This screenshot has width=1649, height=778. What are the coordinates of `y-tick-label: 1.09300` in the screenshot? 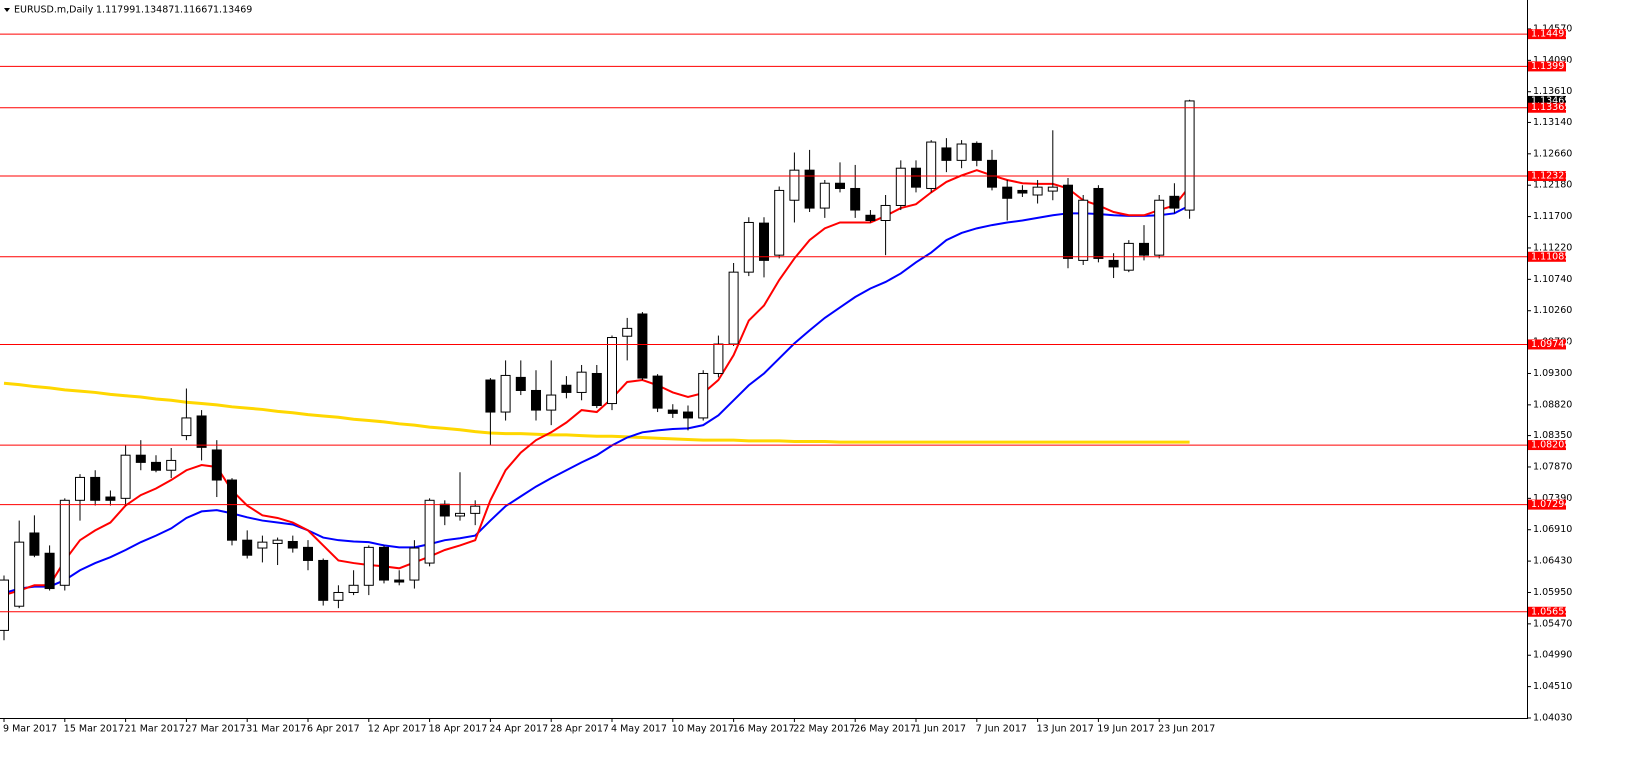 It's located at (1552, 373).